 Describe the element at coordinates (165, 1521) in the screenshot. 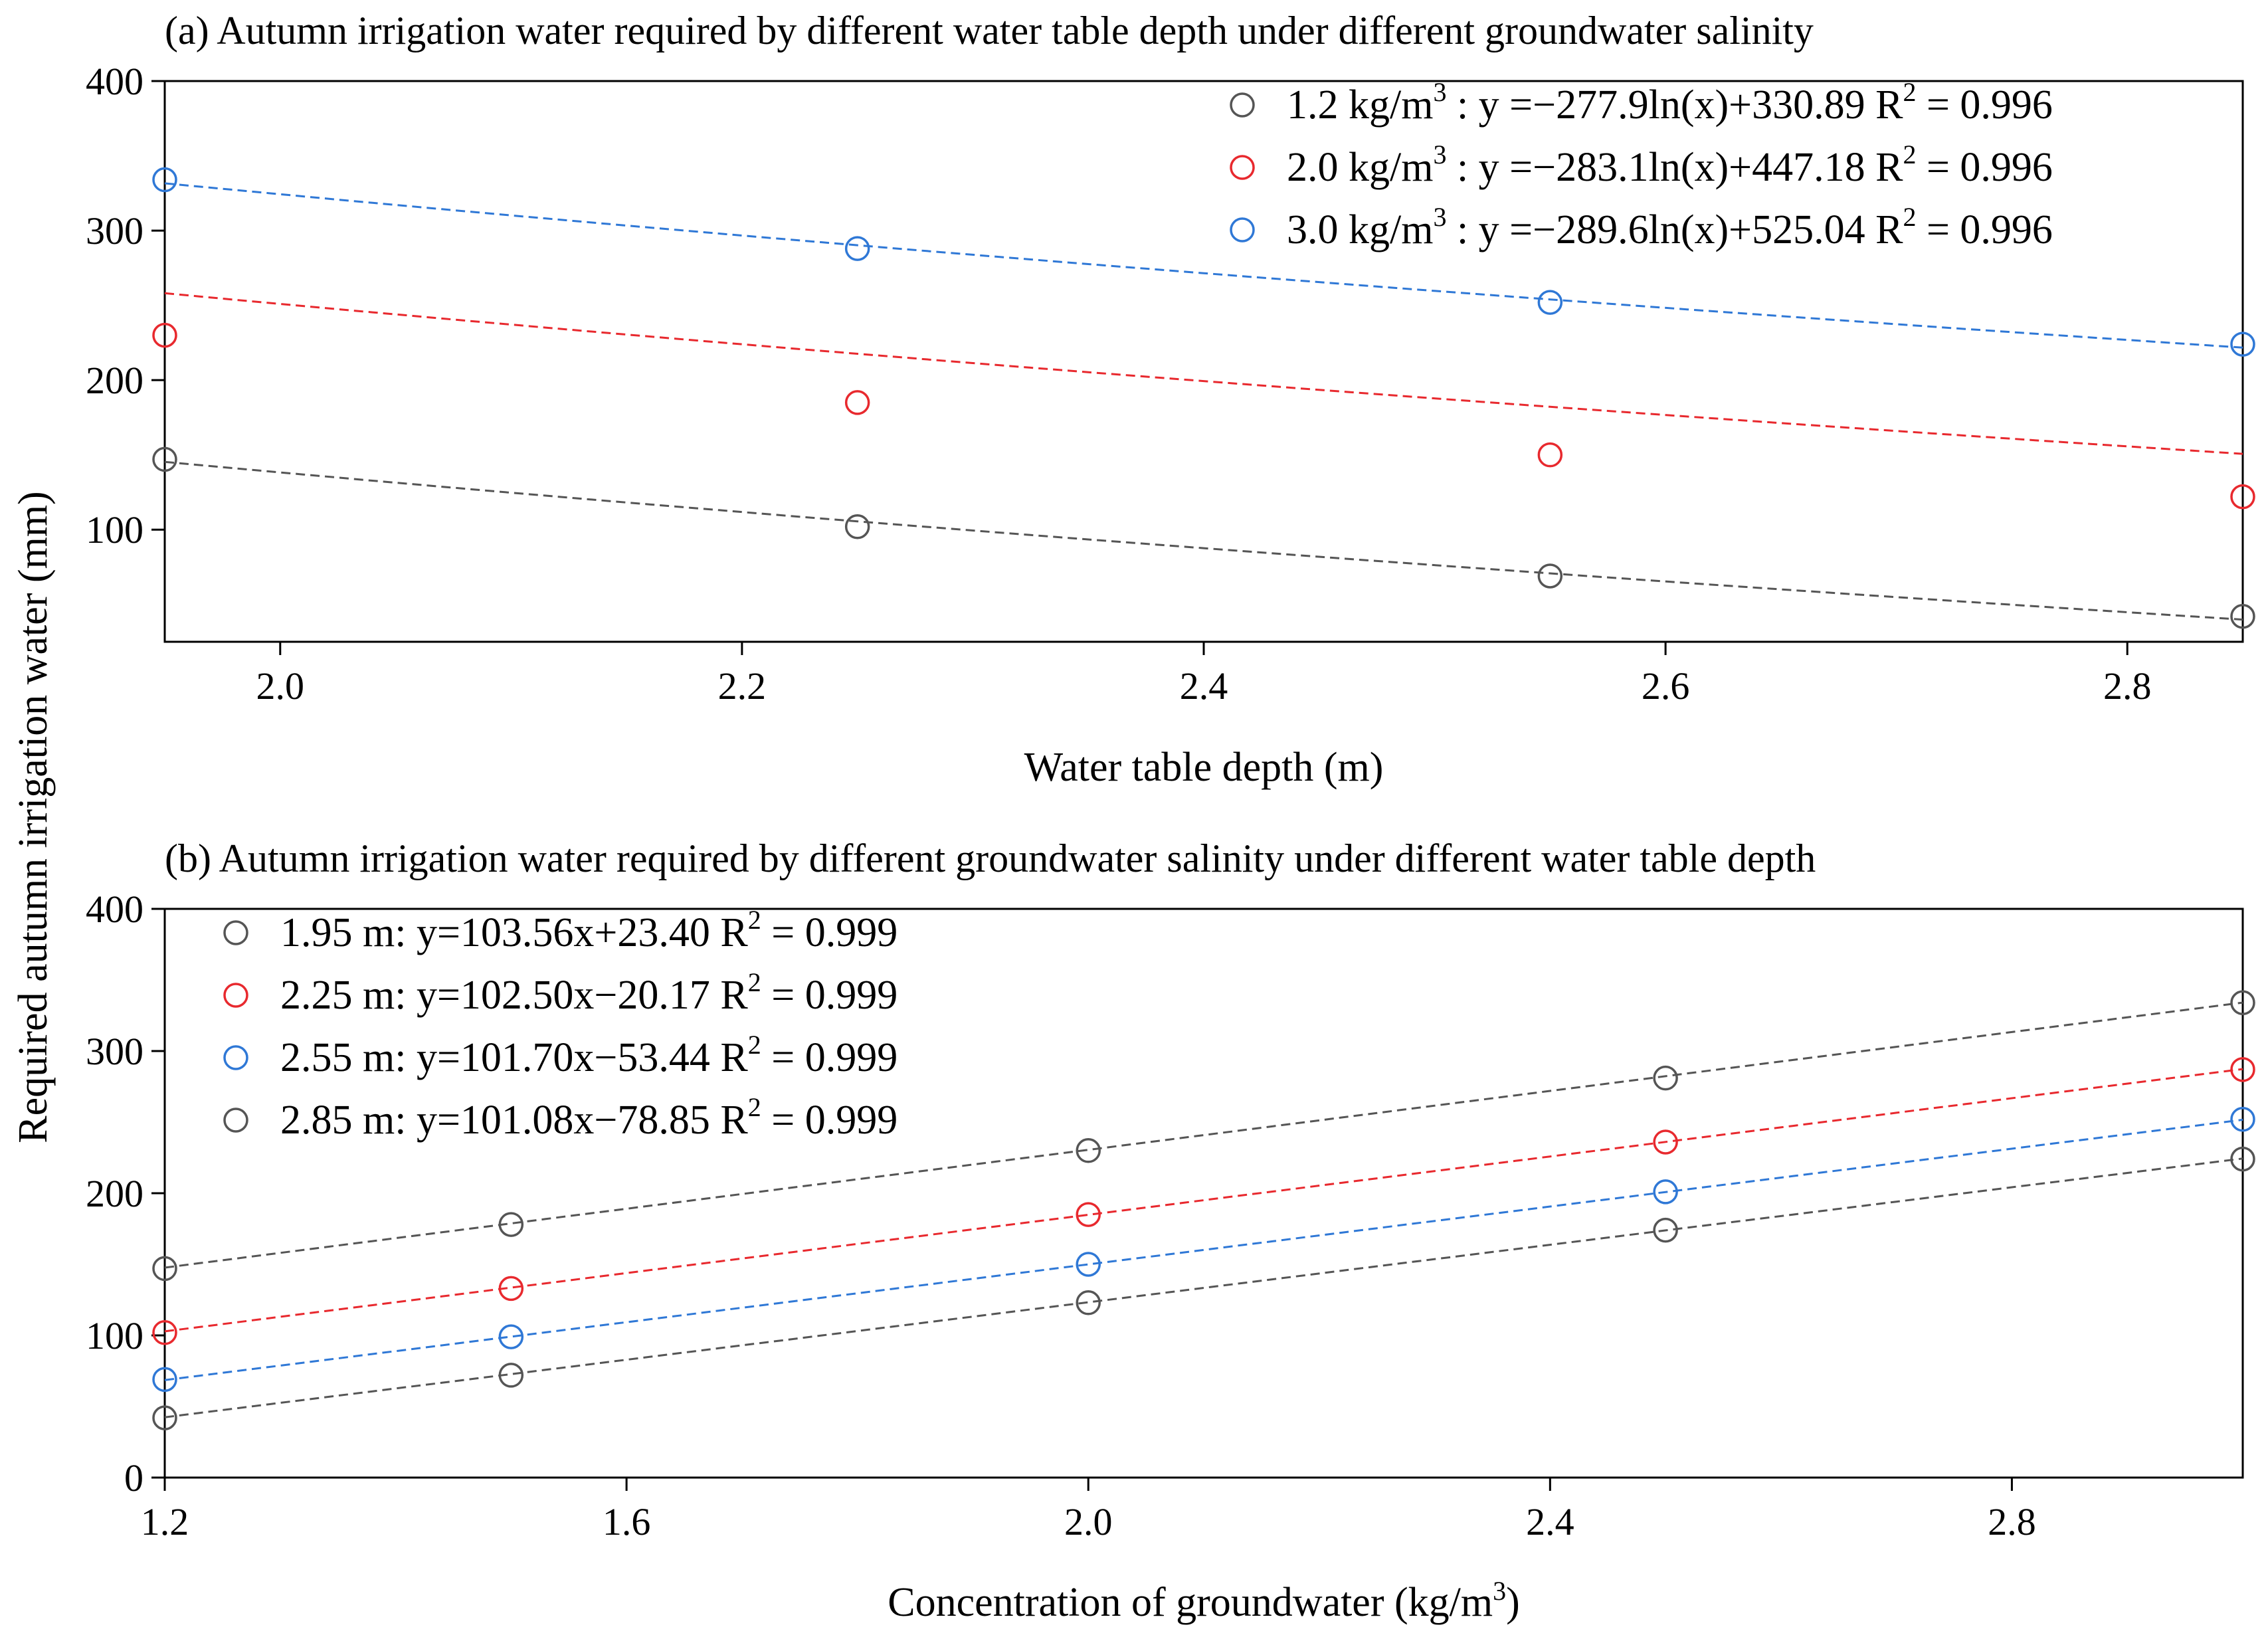

I see `x-tick-label: 1.2` at that location.